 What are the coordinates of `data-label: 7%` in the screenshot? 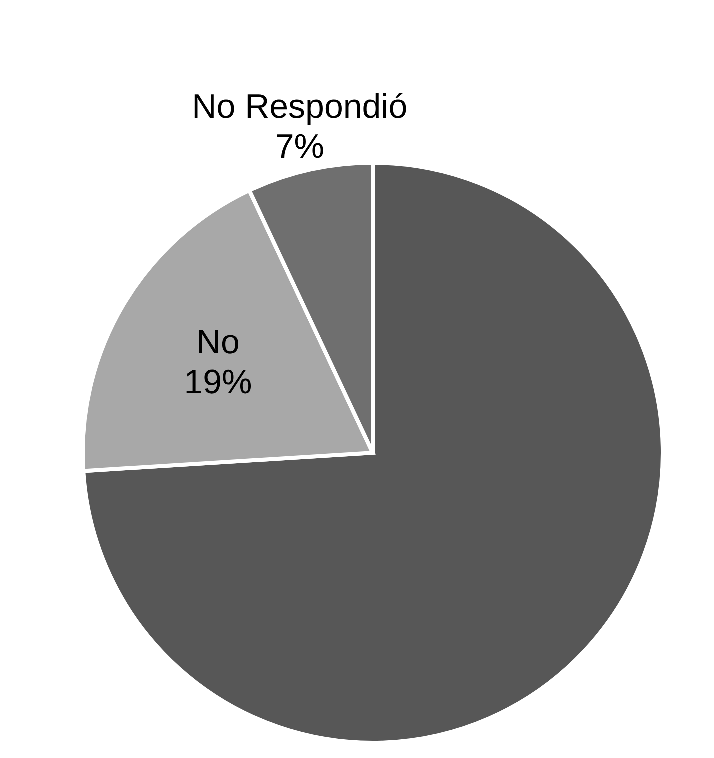 It's located at (299, 147).